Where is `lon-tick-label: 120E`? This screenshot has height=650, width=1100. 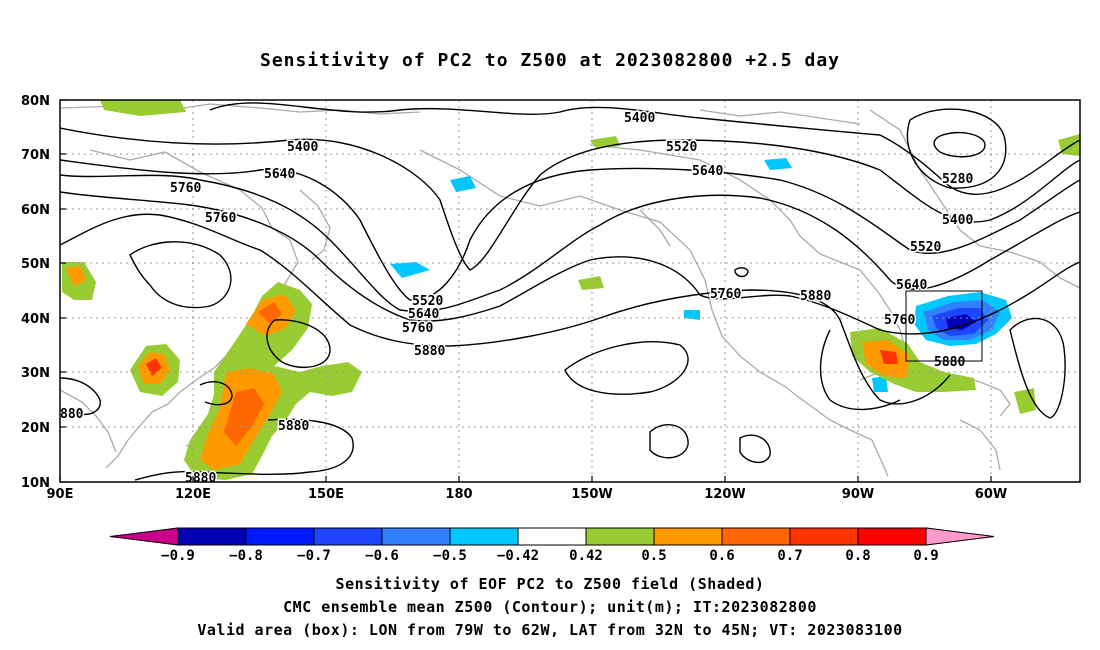
lon-tick-label: 120E is located at coordinates (193, 494).